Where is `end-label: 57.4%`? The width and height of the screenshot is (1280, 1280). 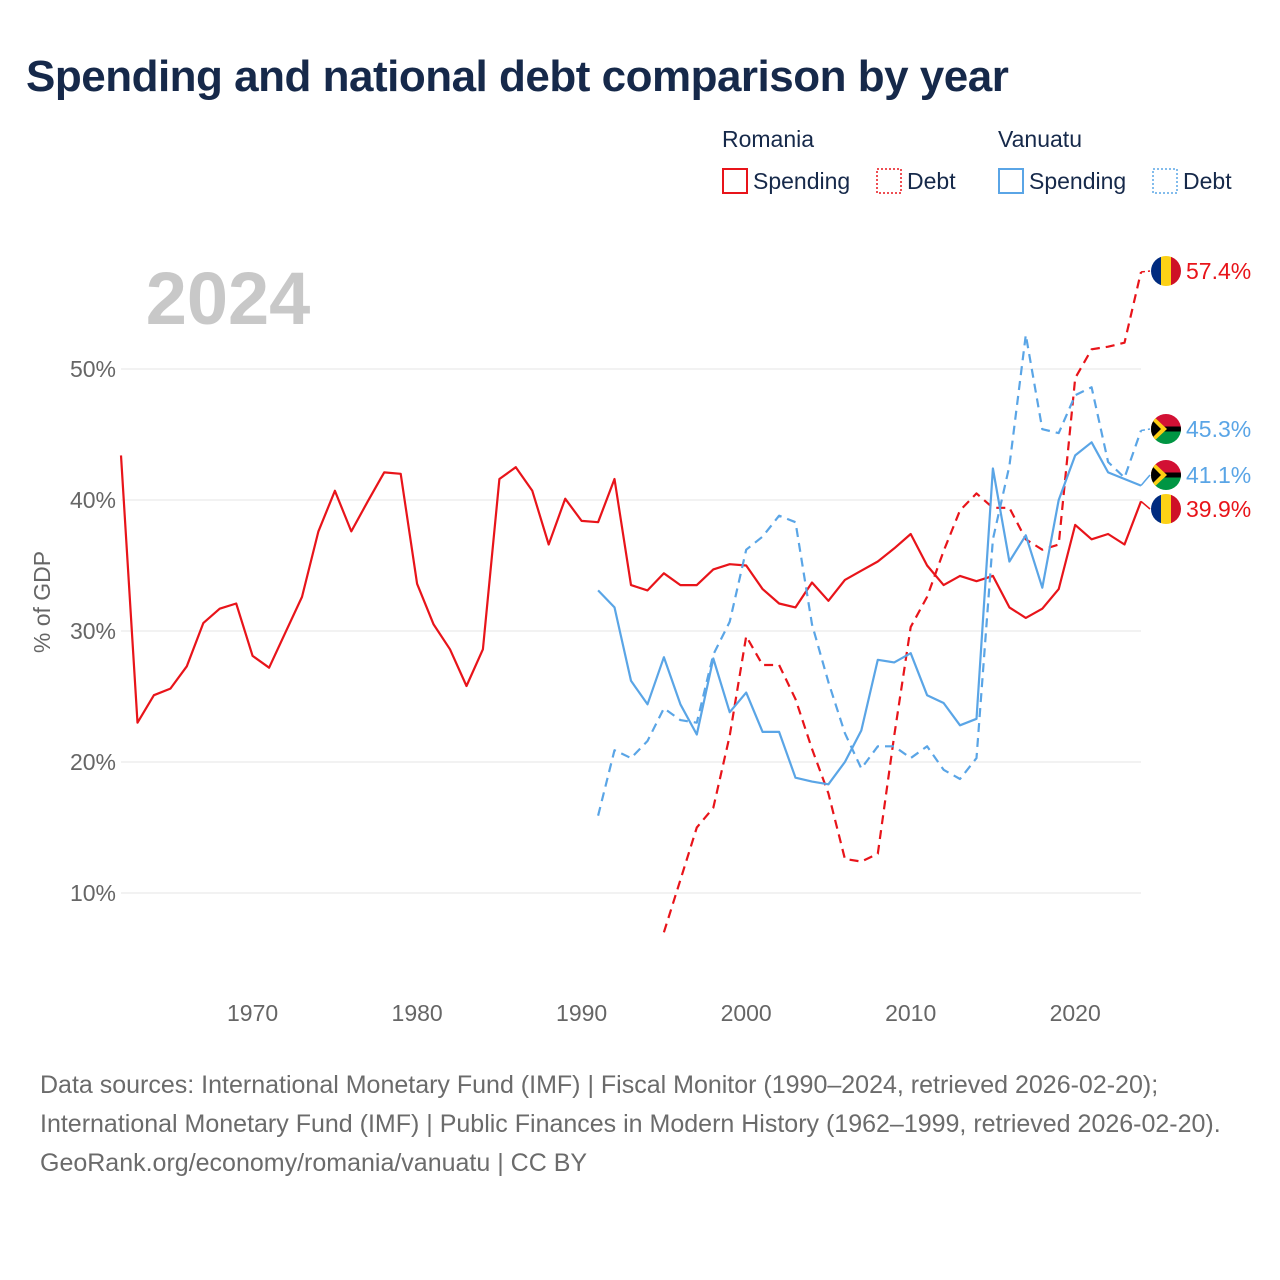 end-label: 57.4% is located at coordinates (1218, 271).